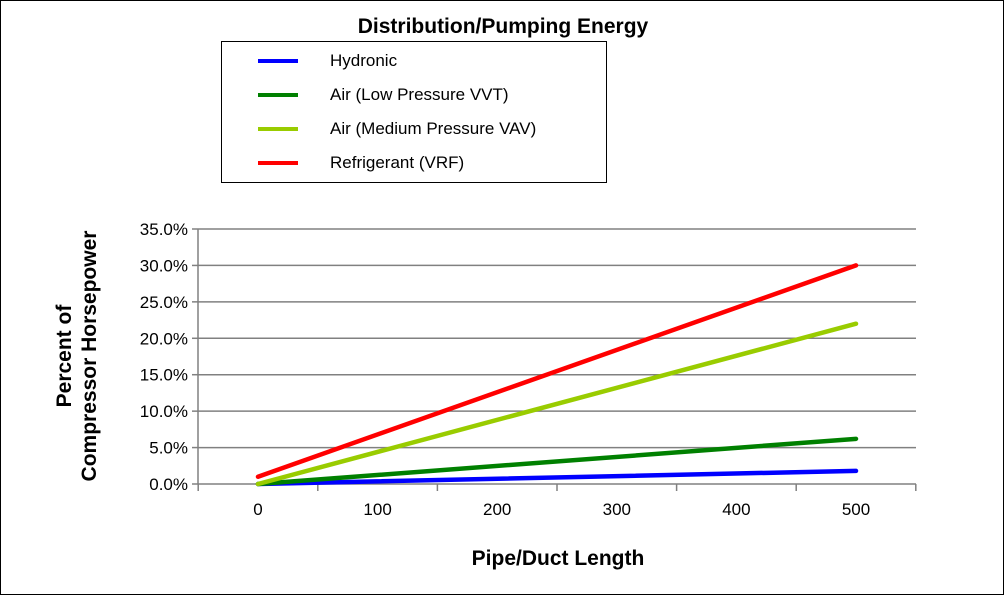 The height and width of the screenshot is (595, 1004). What do you see at coordinates (617, 509) in the screenshot?
I see `x-tick-label: 300` at bounding box center [617, 509].